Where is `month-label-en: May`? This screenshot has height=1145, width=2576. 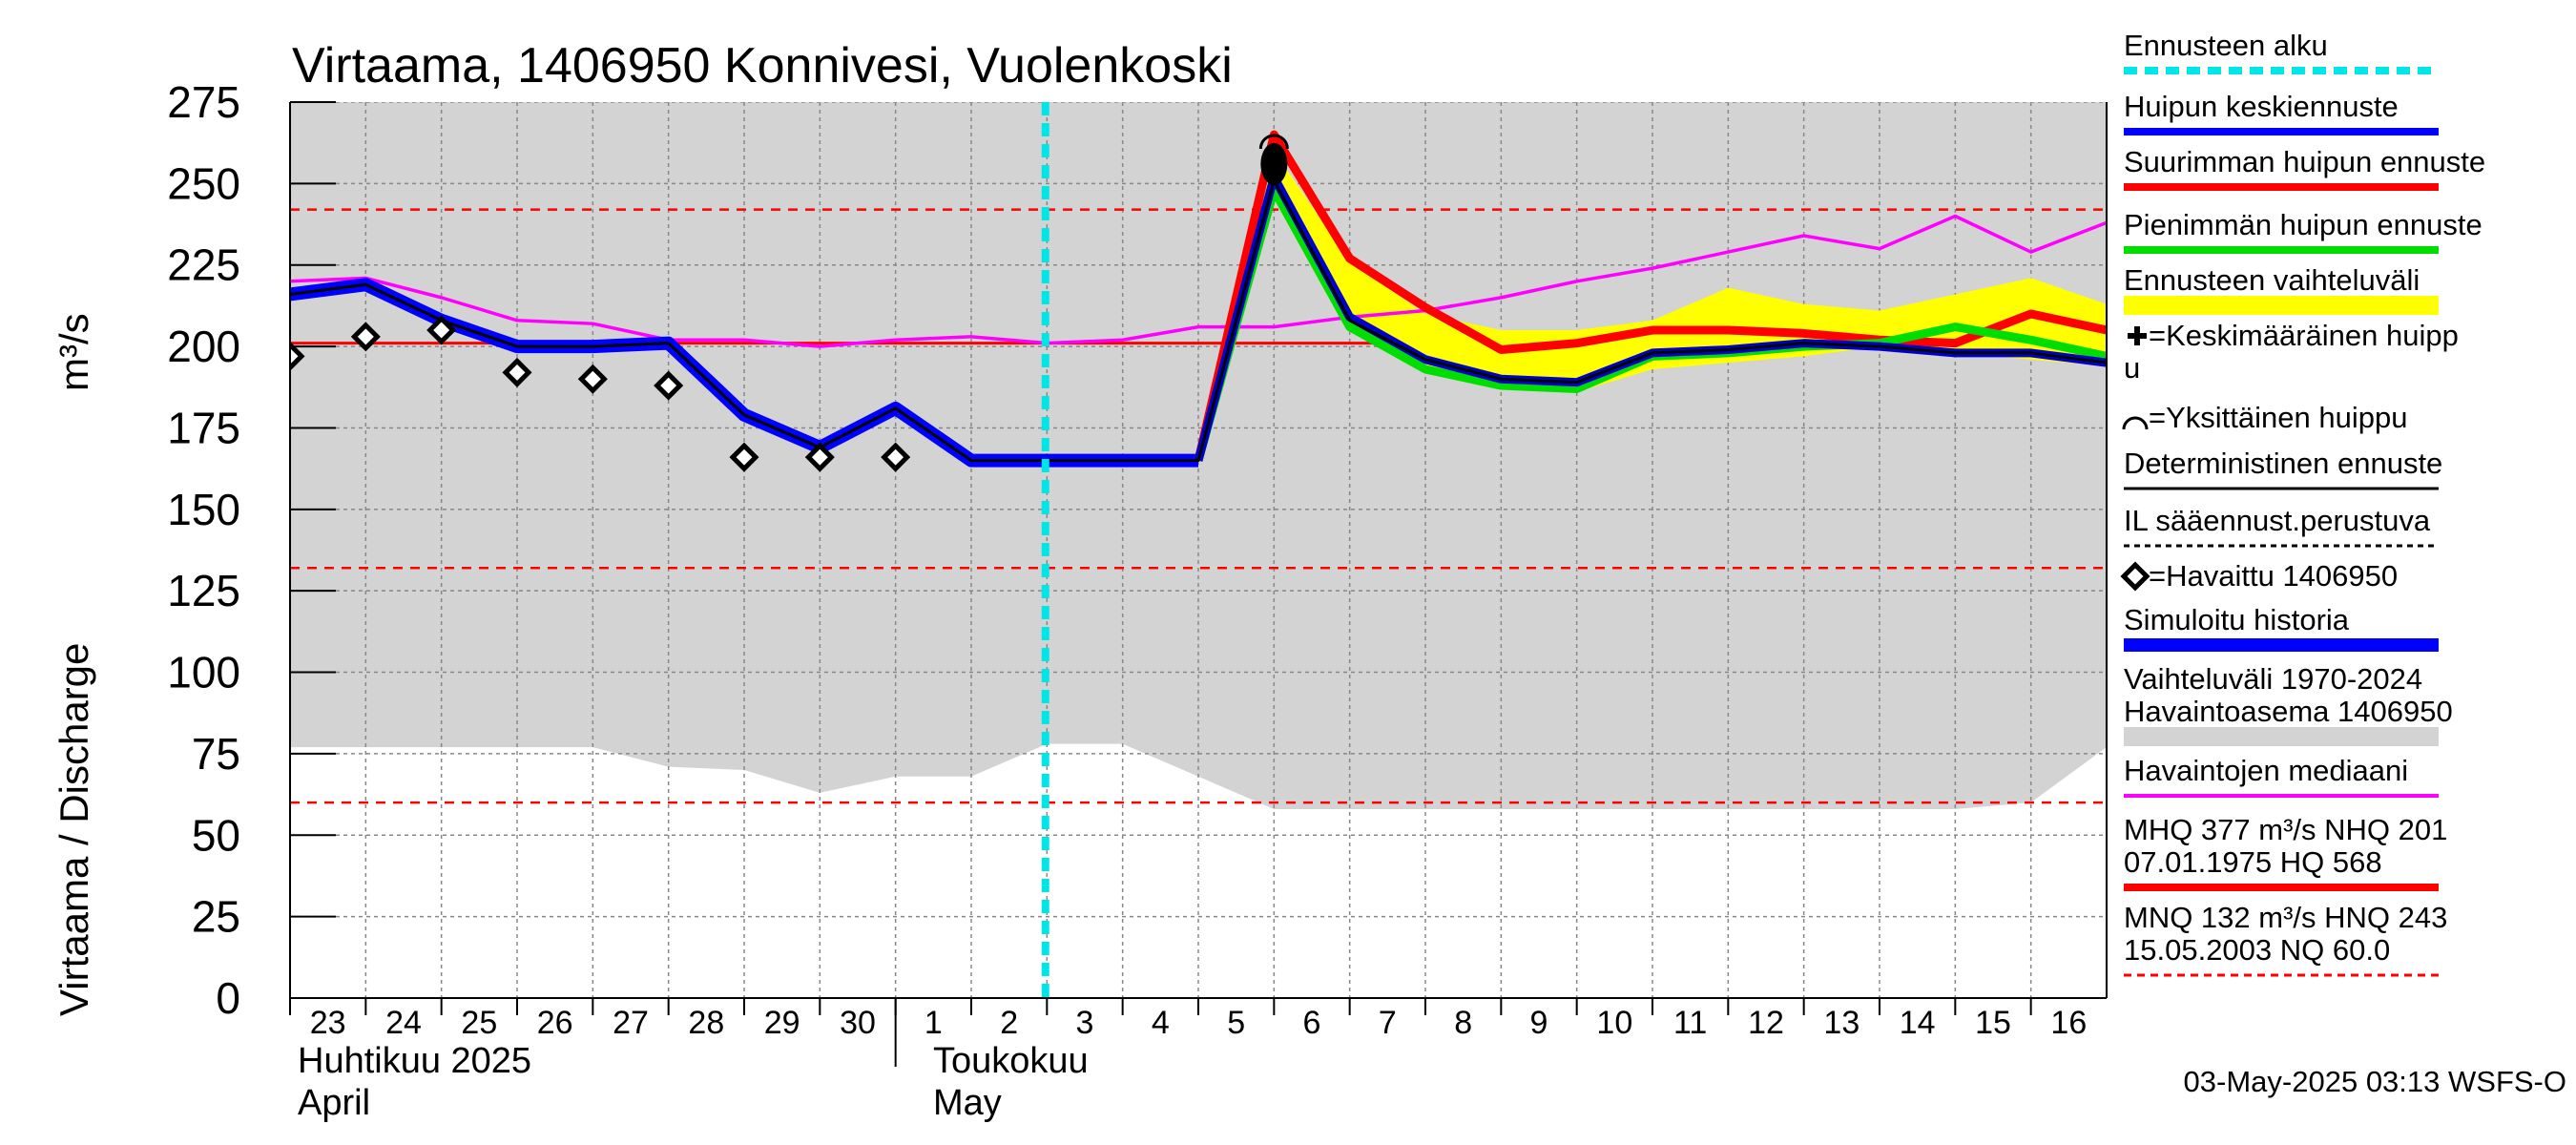
month-label-en: May is located at coordinates (967, 1103).